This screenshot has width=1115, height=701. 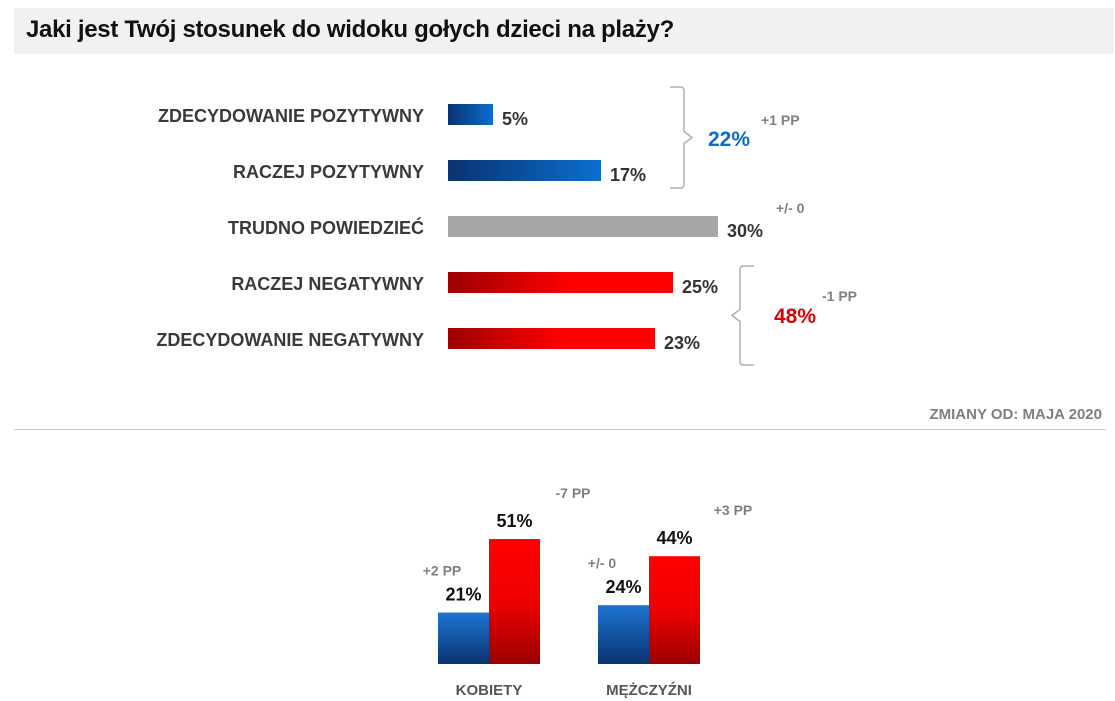 What do you see at coordinates (790, 208) in the screenshot?
I see `neutral-change-label: +/- 0` at bounding box center [790, 208].